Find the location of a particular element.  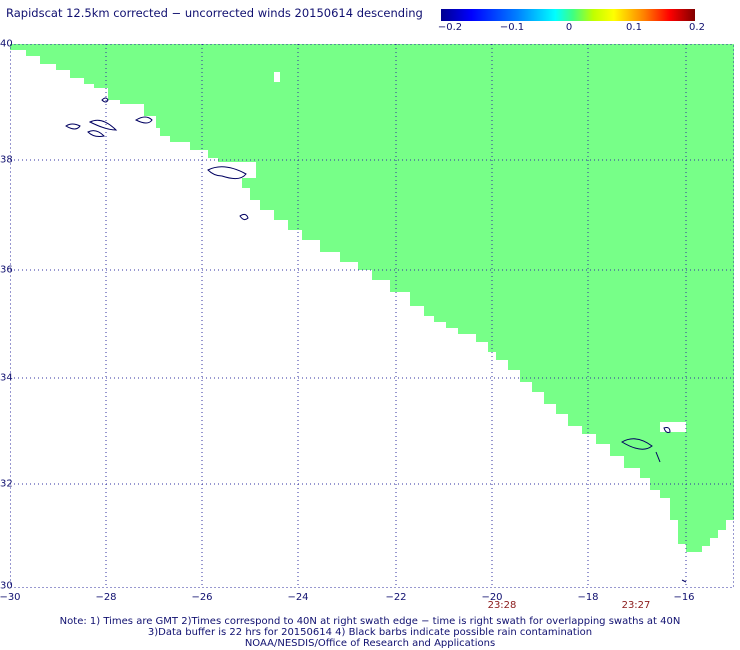

x-tick-label: −20 is located at coordinates (492, 597).